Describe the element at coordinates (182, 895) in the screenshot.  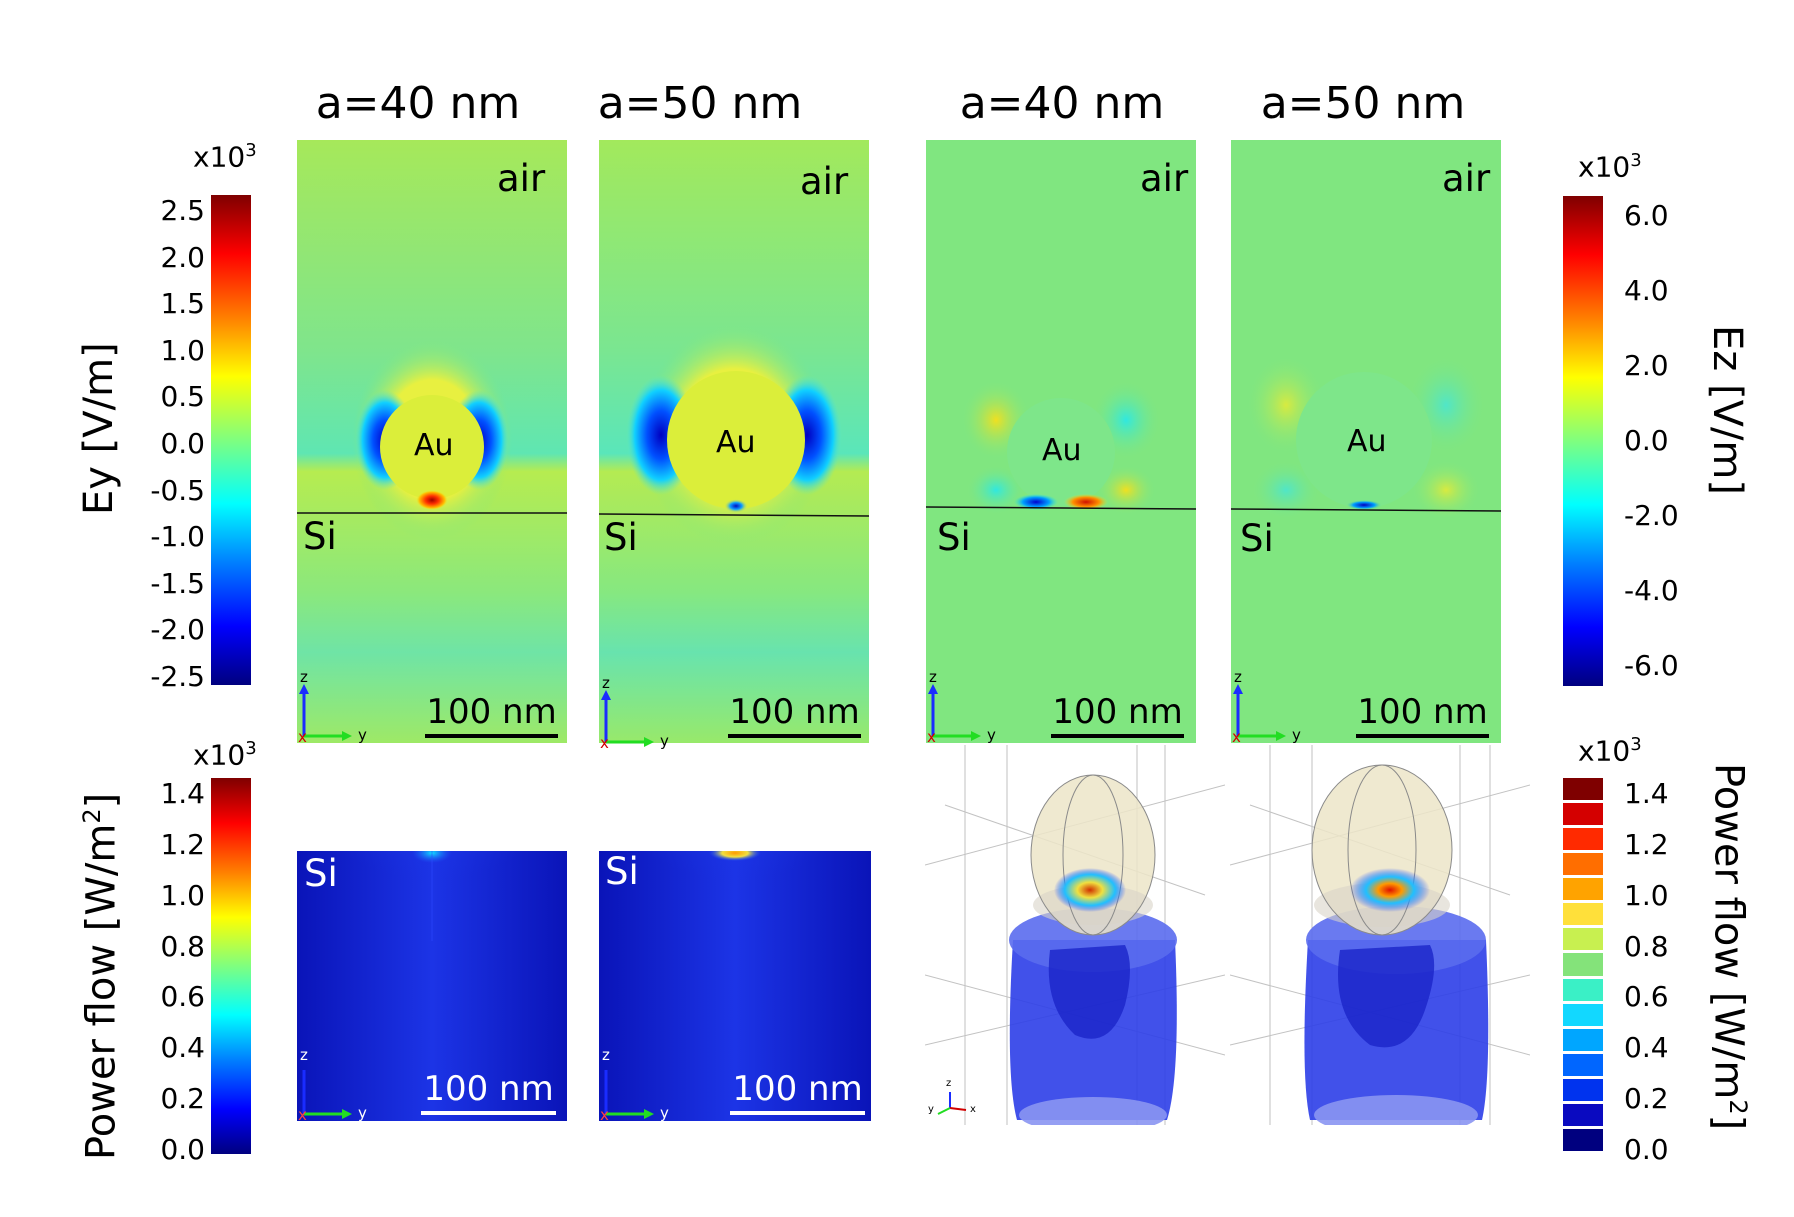
I see `power_left-tick-label: 1.0` at that location.